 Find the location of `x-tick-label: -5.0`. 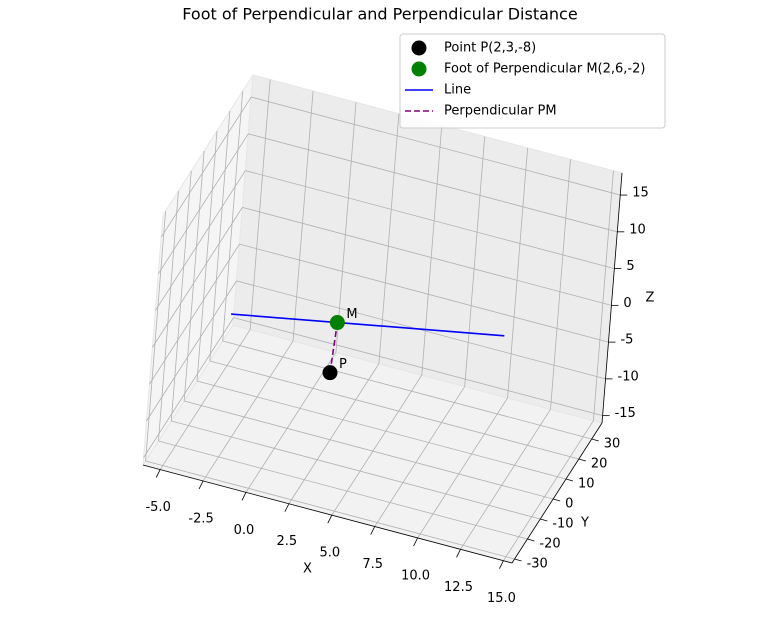

x-tick-label: -5.0 is located at coordinates (157, 507).